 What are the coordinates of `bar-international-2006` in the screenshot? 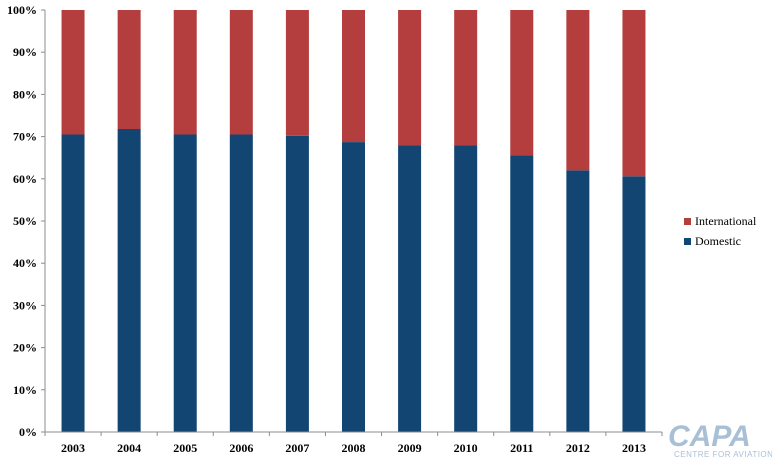 It's located at (241, 72).